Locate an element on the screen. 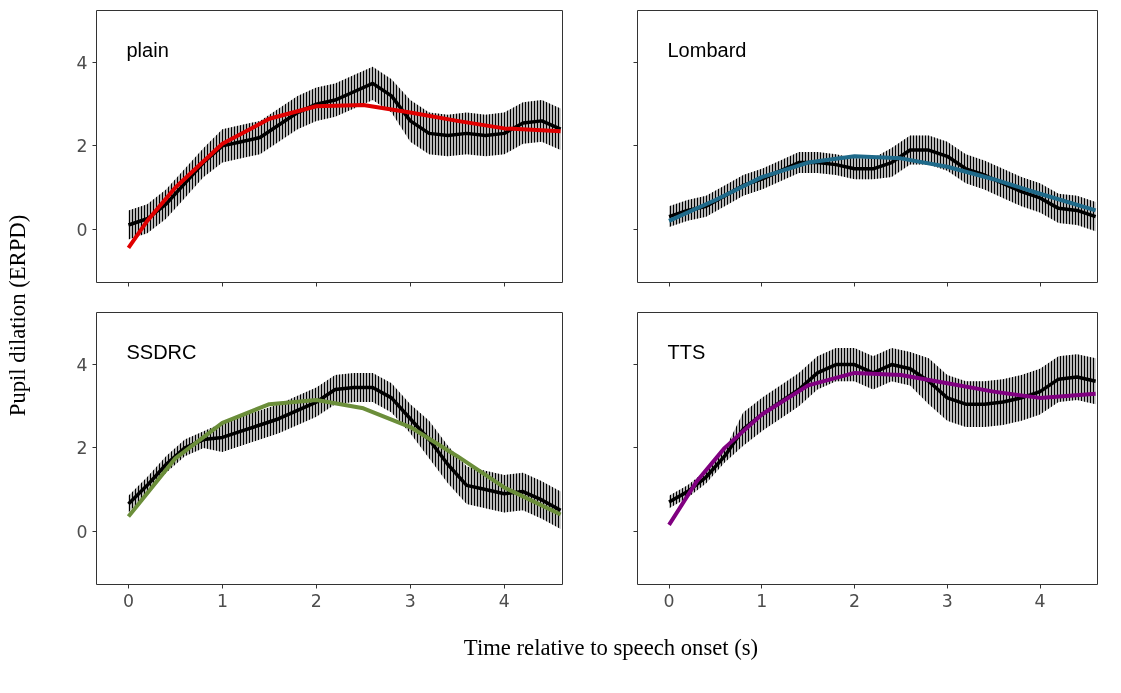 The image size is (1121, 693). text: Lombard is located at coordinates (707, 49).